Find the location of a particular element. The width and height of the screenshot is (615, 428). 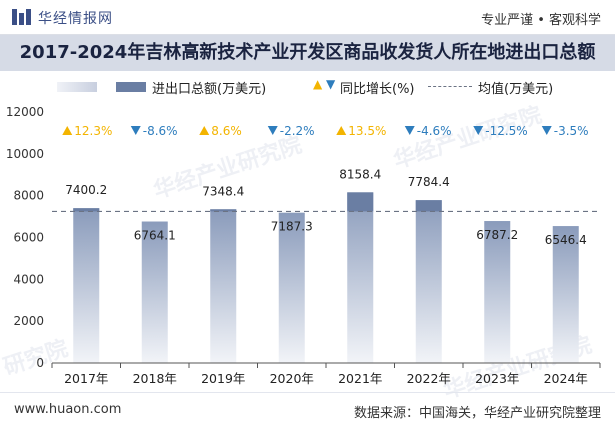

growth-label: -12.5% is located at coordinates (506, 131).